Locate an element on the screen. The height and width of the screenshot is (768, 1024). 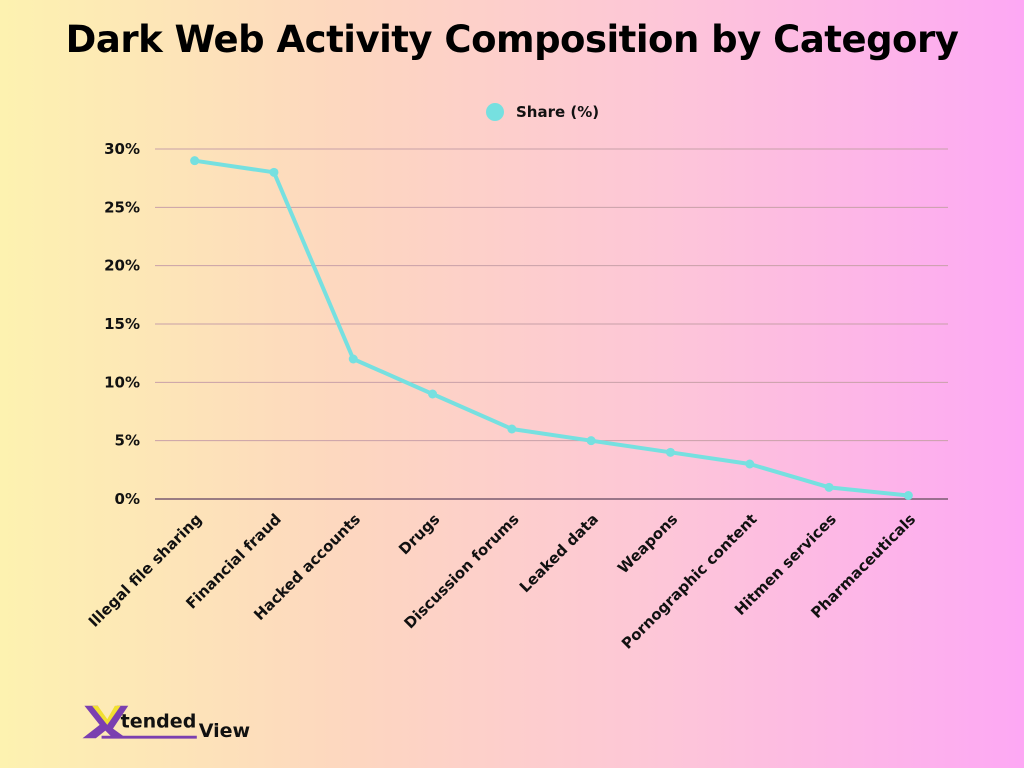
y-tick-label: 25% is located at coordinates (122, 207).